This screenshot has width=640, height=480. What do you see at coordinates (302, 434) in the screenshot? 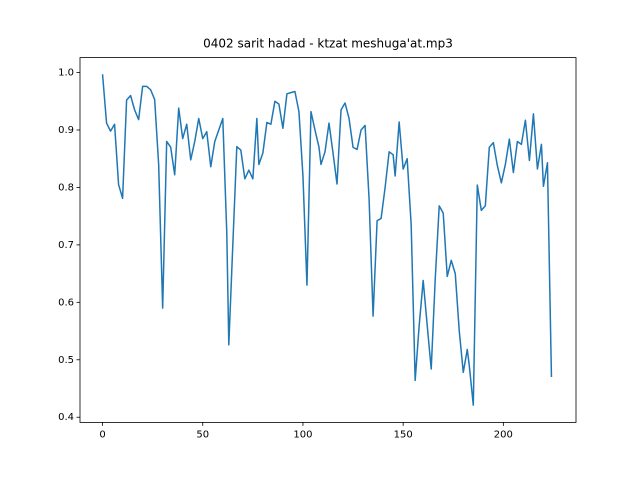
I see `x-tick-label: 100` at bounding box center [302, 434].